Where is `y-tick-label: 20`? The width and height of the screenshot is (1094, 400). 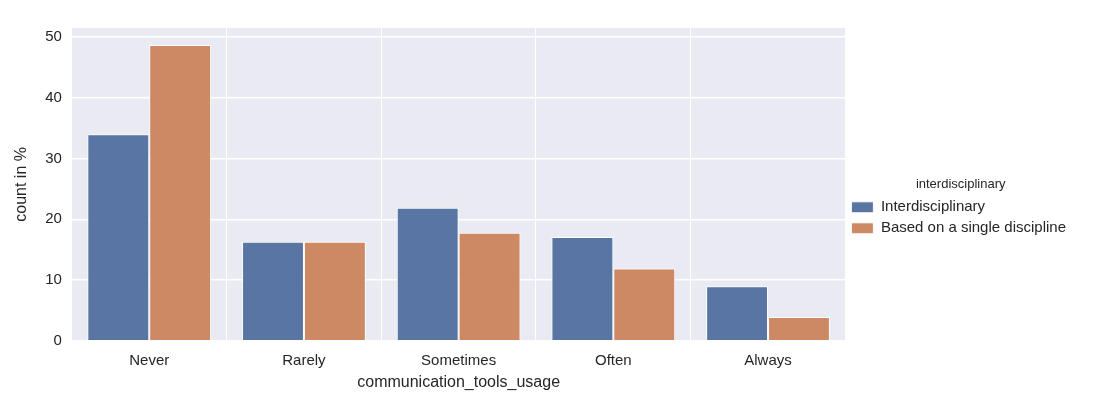
y-tick-label: 20 is located at coordinates (53, 218).